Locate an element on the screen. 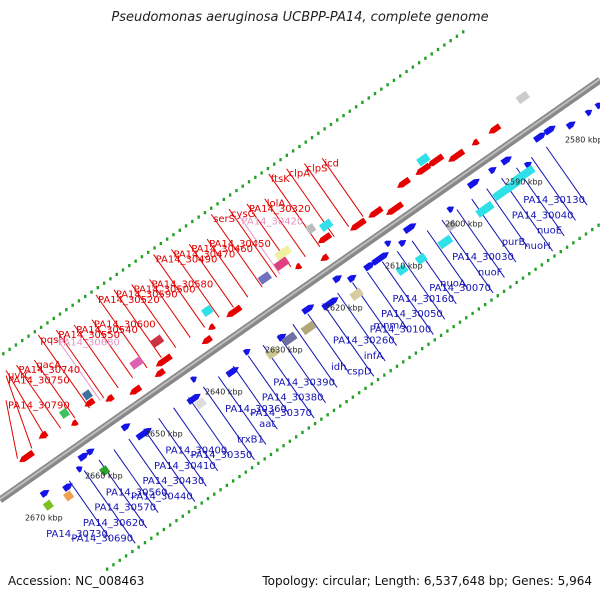  forward-gene-label: PA14_30360 is located at coordinates (256, 409).